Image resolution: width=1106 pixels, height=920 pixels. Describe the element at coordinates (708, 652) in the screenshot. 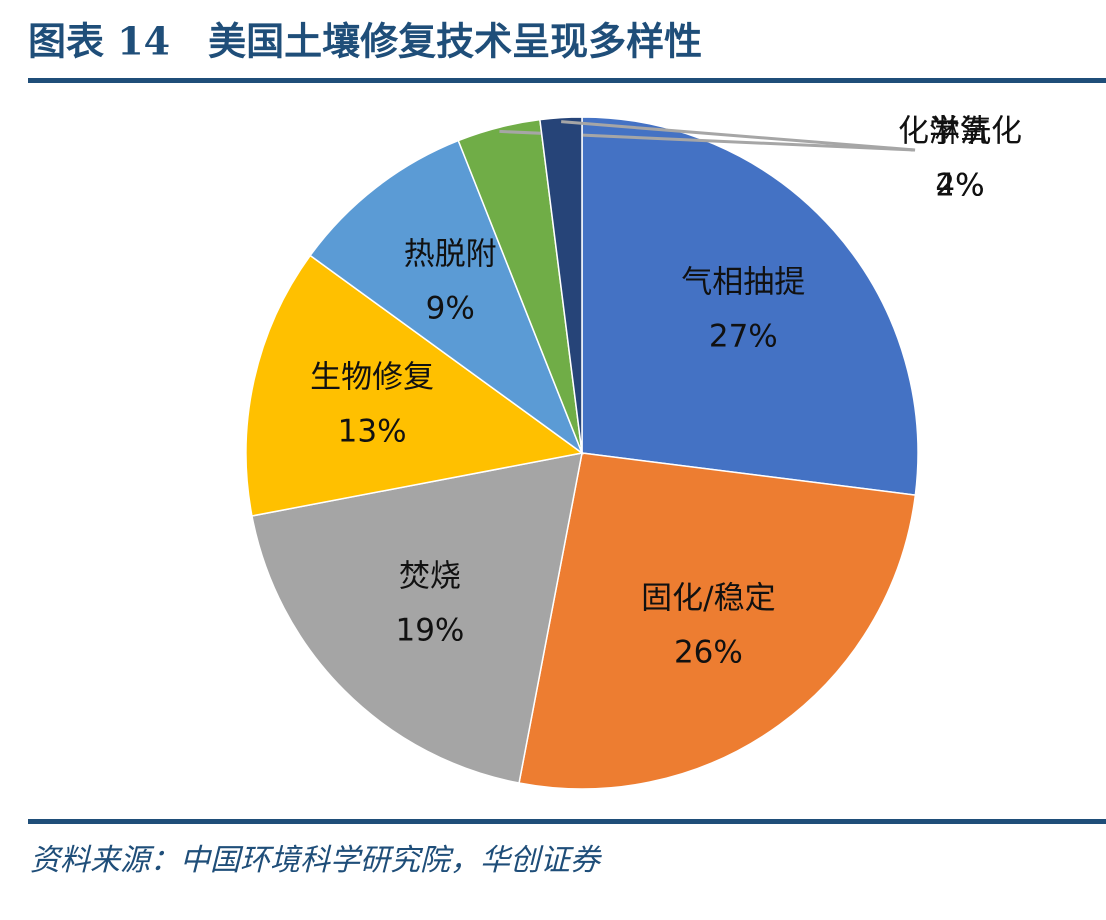

I see `data-label: 26%` at that location.